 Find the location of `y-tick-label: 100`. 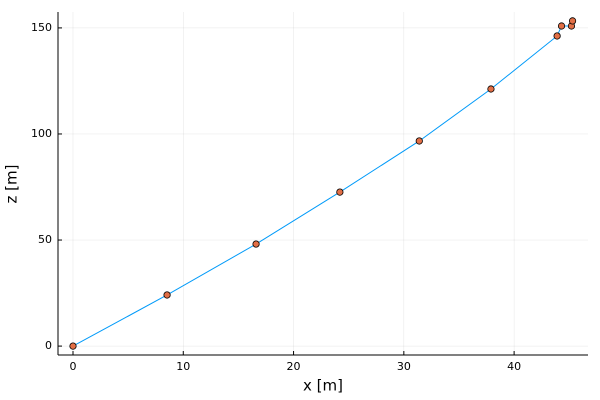

y-tick-label: 100 is located at coordinates (41, 133).